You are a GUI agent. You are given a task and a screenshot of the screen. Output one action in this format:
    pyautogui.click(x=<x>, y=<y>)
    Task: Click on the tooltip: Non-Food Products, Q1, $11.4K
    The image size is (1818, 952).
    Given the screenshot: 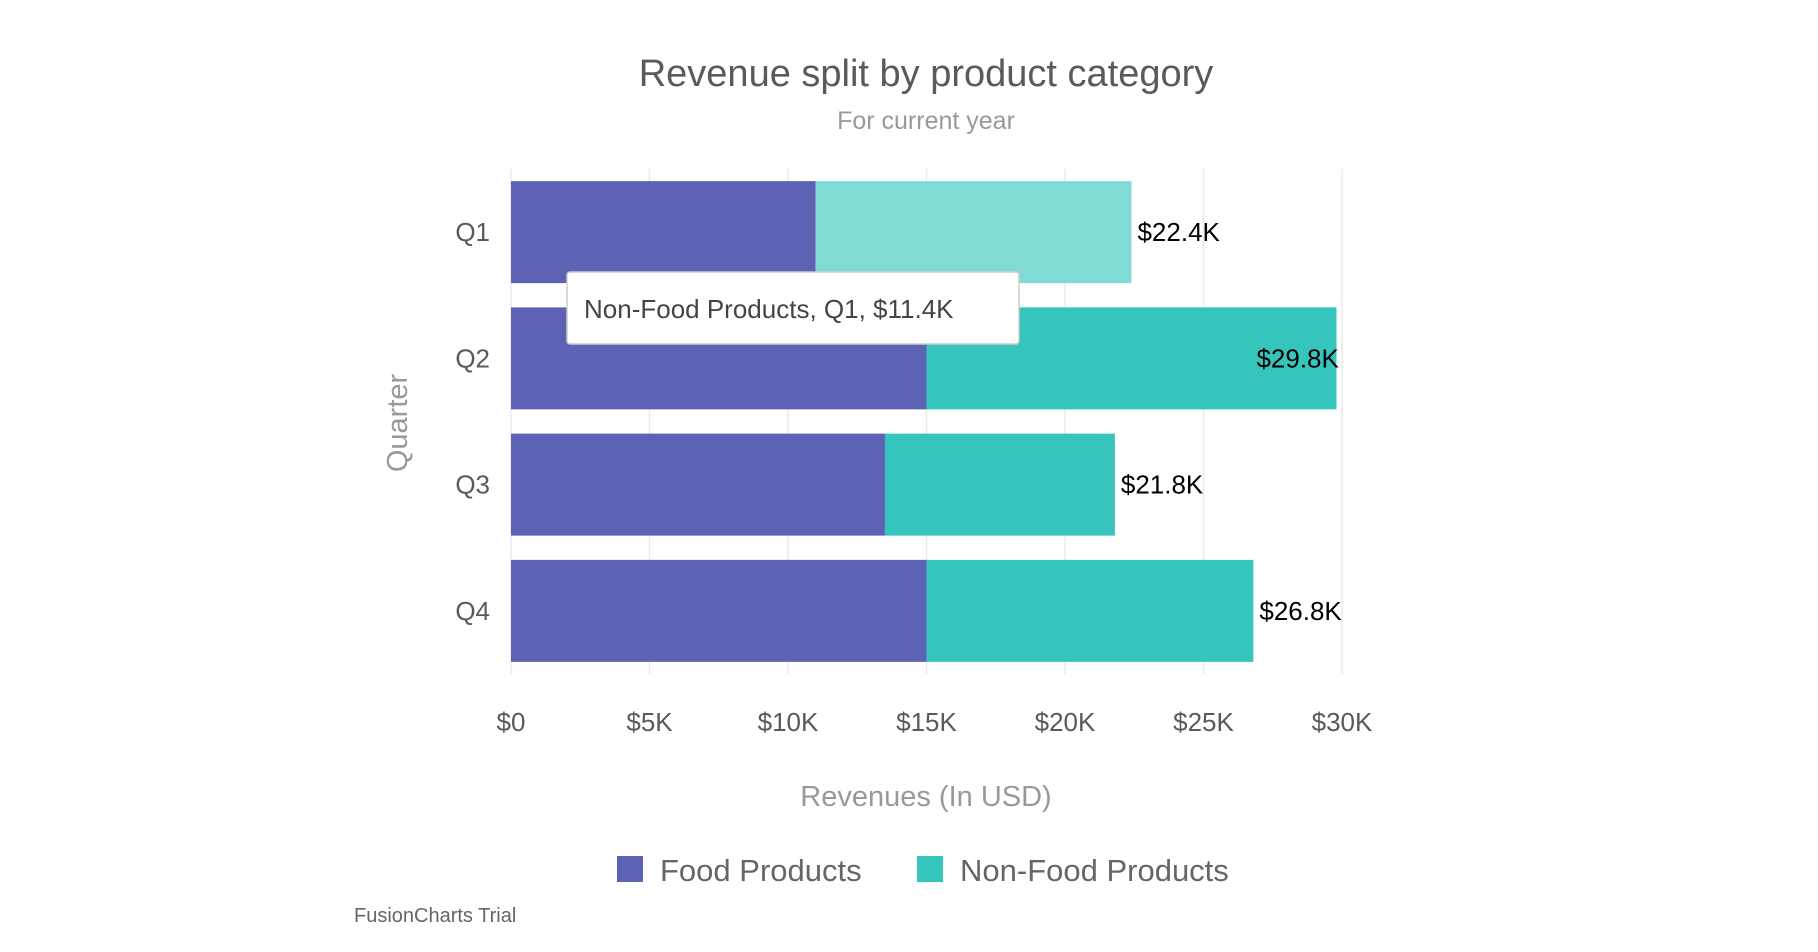 What is the action you would take?
    pyautogui.click(x=793, y=308)
    